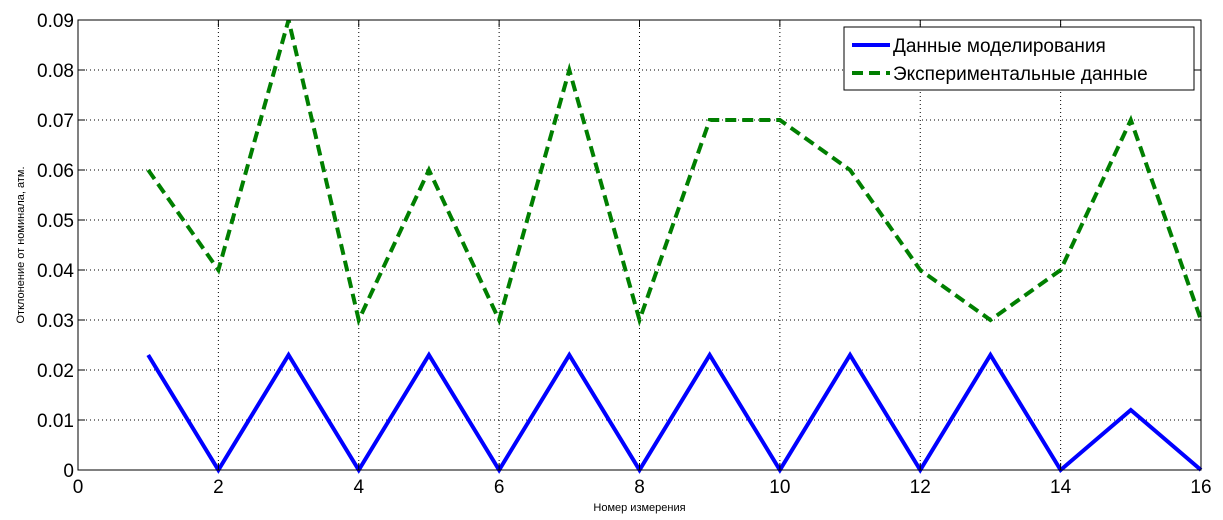  I want to click on x-tick-label: 0, so click(78, 487).